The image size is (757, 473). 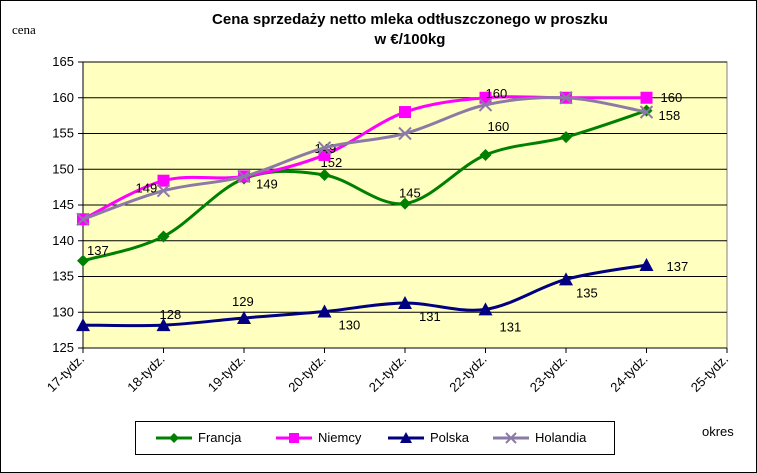 I want to click on data-label-polska: 135, so click(x=587, y=292).